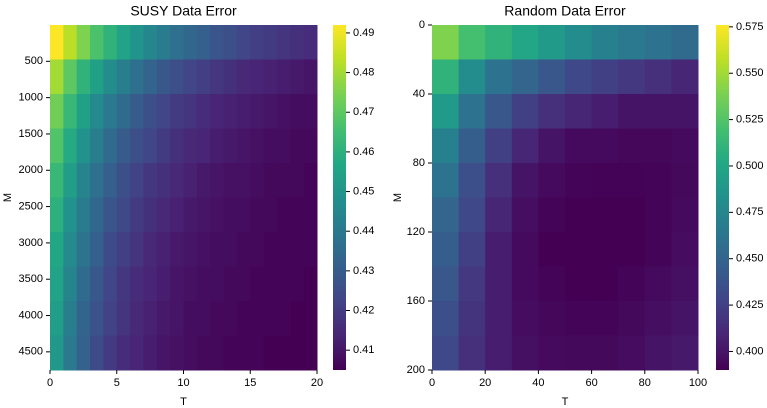 The width and height of the screenshot is (767, 408). I want to click on x-tick-label: 80, so click(645, 383).